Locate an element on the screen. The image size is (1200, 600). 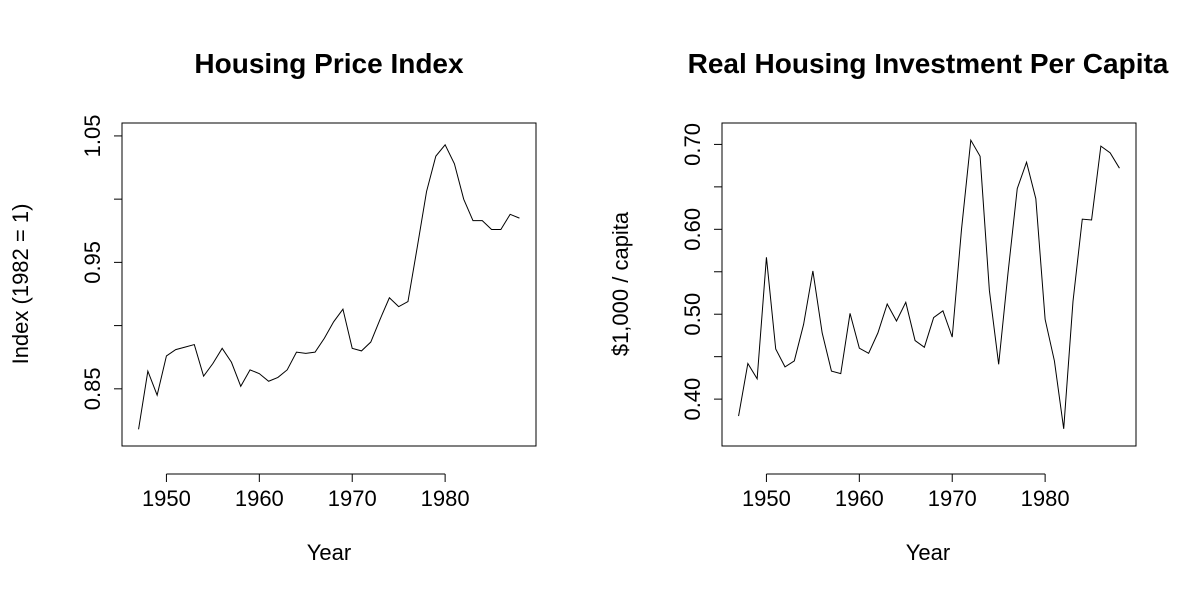
y-tick-label: 0.60 is located at coordinates (692, 229).